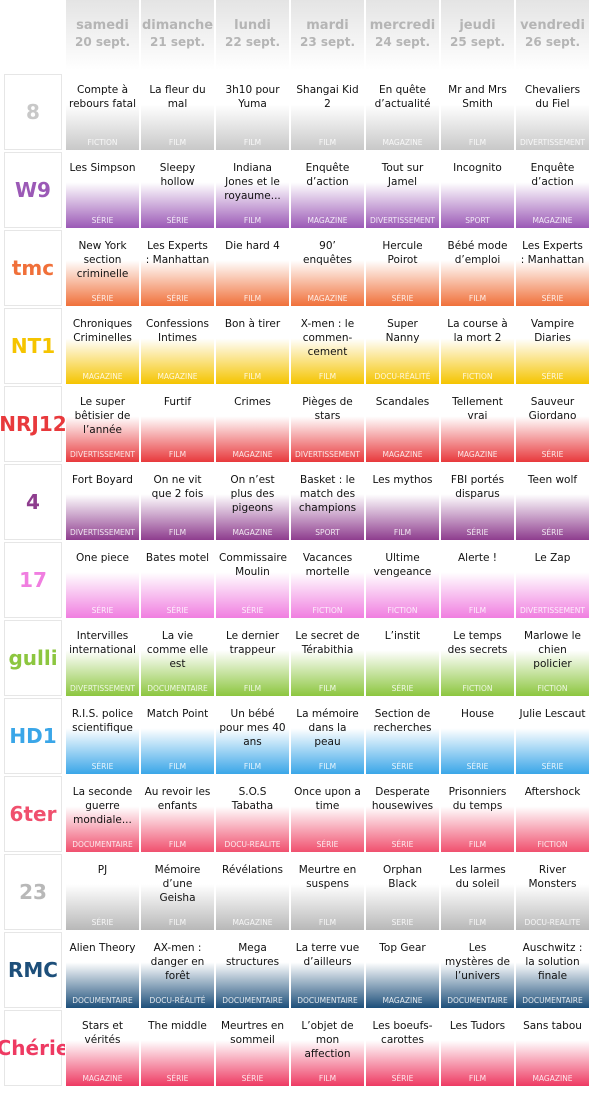 This screenshot has width=590, height=1100. Describe the element at coordinates (177, 962) in the screenshot. I see `program-title: AX-men : danger en forêt` at that location.